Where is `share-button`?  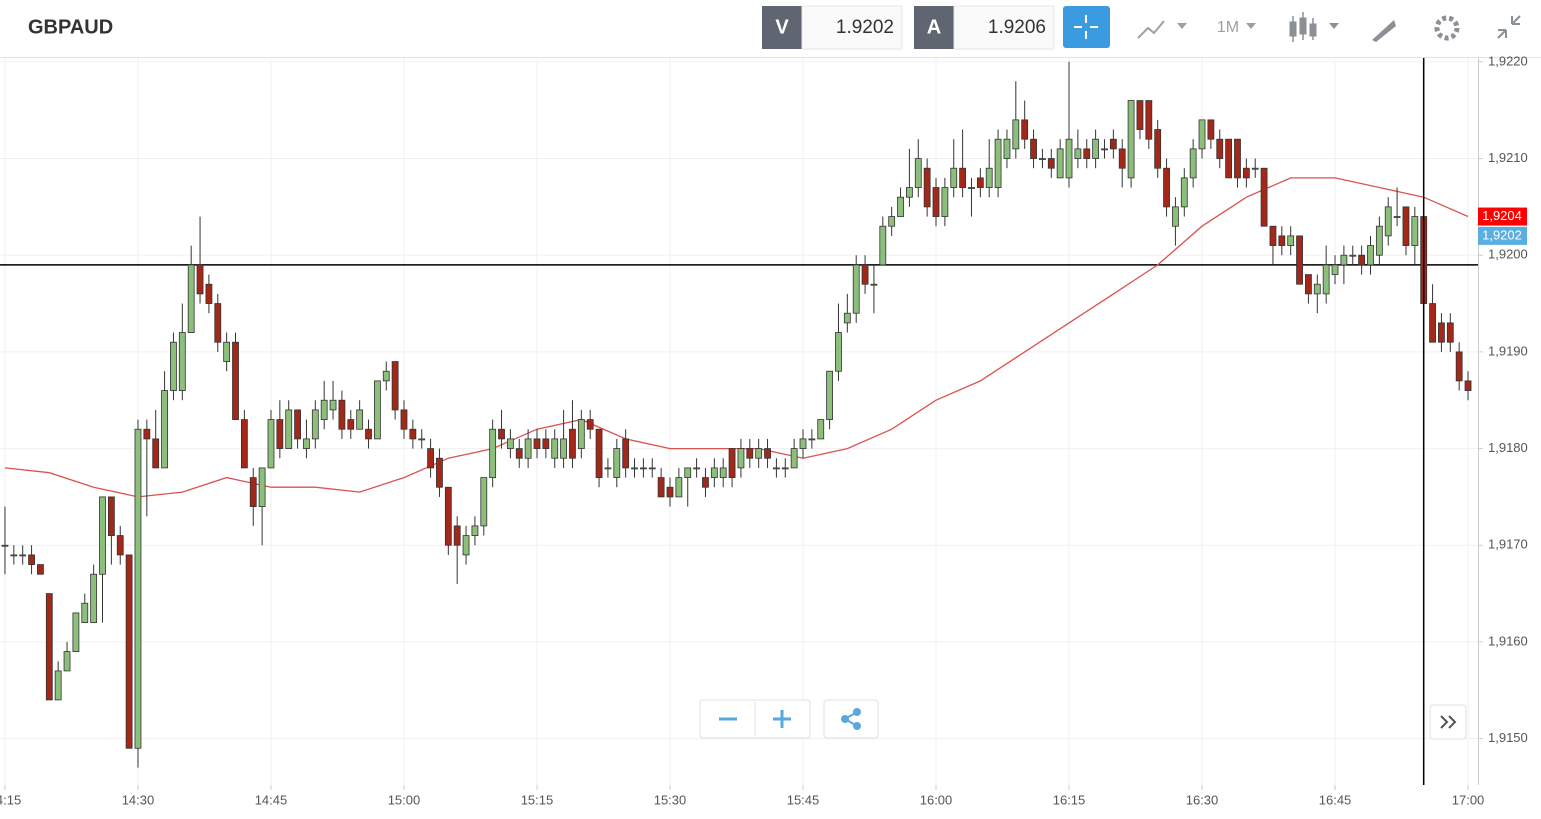 share-button is located at coordinates (851, 719).